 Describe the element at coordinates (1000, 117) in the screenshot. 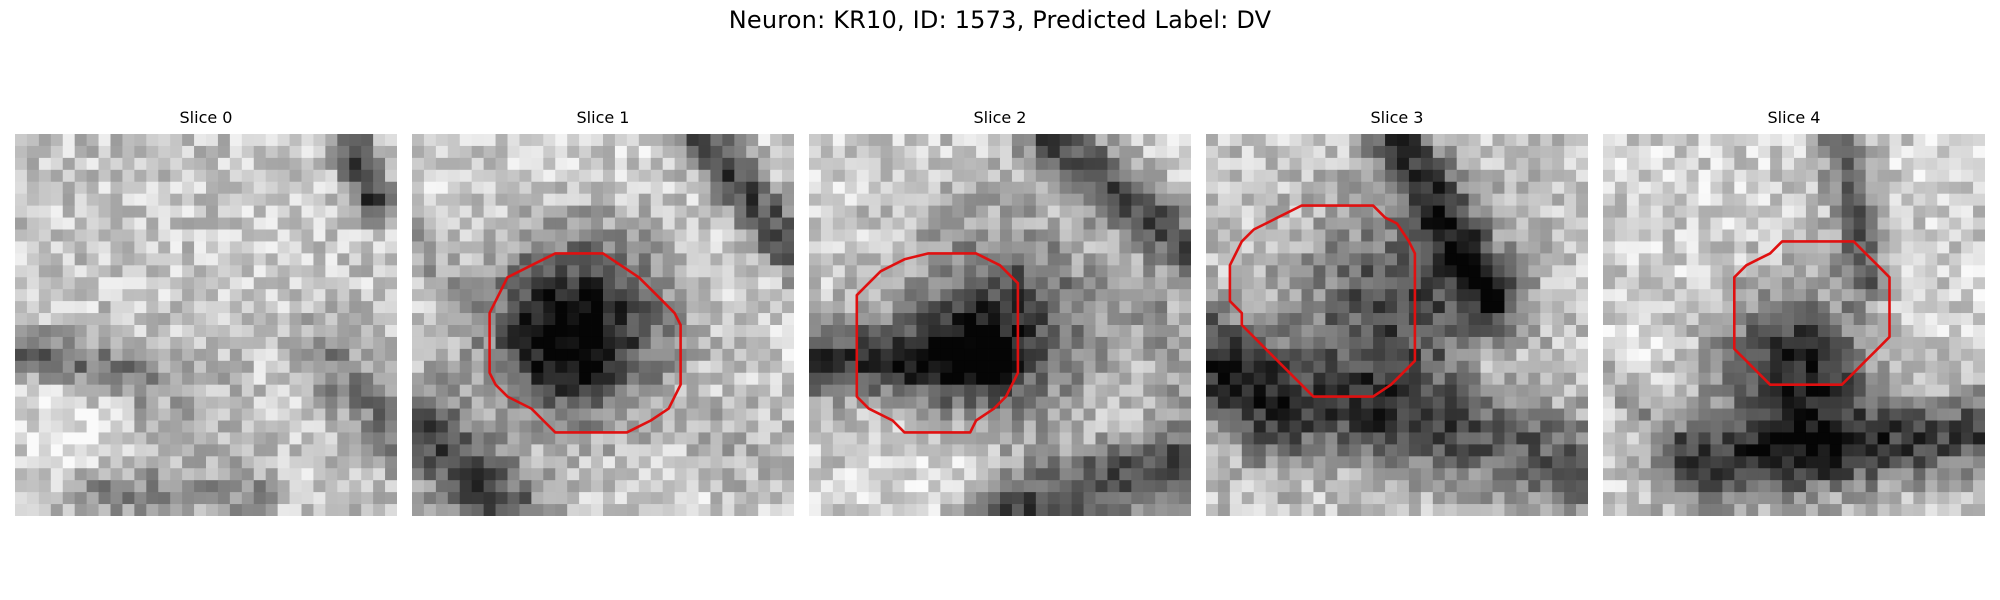

I see `slice-title: Slice 2` at that location.